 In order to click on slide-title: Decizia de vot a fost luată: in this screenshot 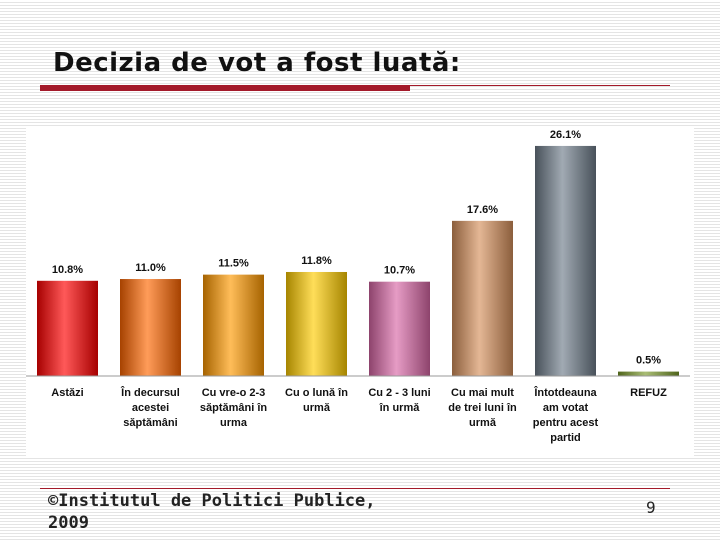, I will do `click(257, 63)`.